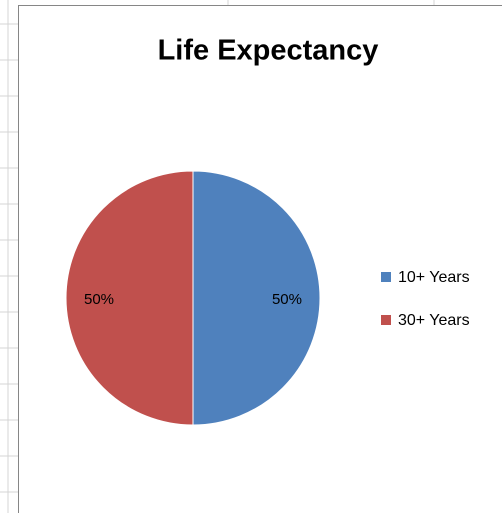 The width and height of the screenshot is (502, 513). Describe the element at coordinates (434, 277) in the screenshot. I see `legend-label: 10+ Years` at that location.